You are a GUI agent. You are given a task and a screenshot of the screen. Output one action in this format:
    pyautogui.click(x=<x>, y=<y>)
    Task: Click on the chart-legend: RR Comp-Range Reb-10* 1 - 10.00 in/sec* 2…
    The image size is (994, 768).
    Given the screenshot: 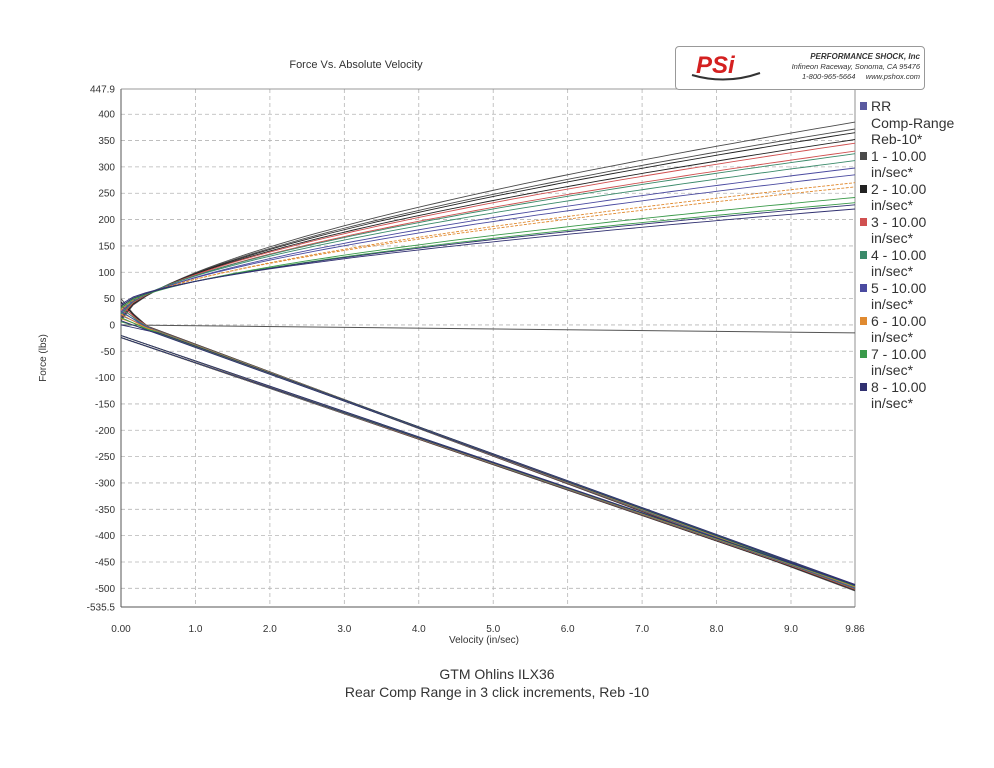 What is the action you would take?
    pyautogui.click(x=924, y=255)
    